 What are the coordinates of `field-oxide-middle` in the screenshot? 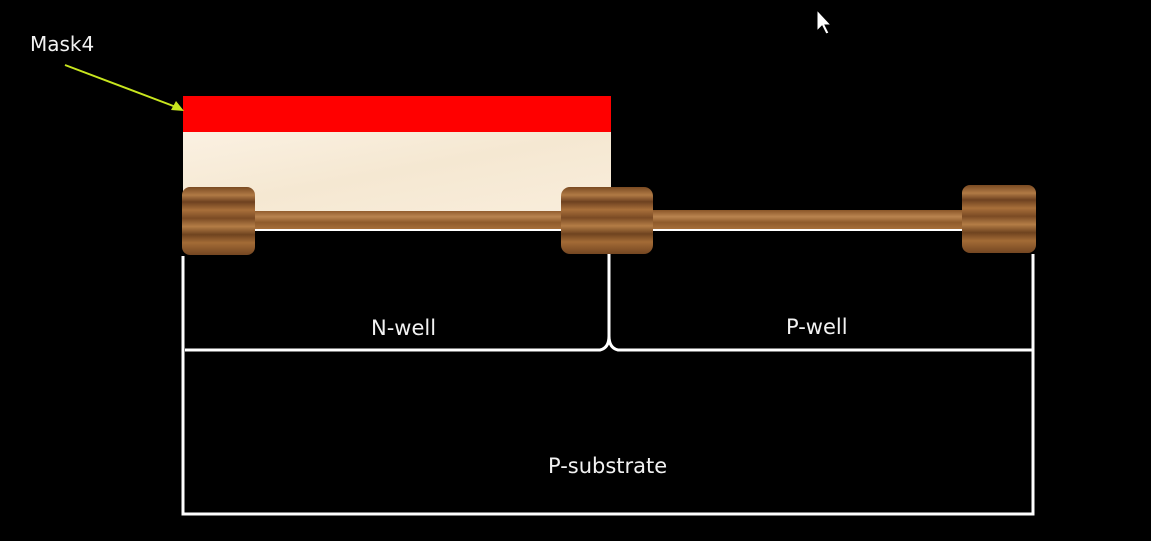 It's located at (607, 220).